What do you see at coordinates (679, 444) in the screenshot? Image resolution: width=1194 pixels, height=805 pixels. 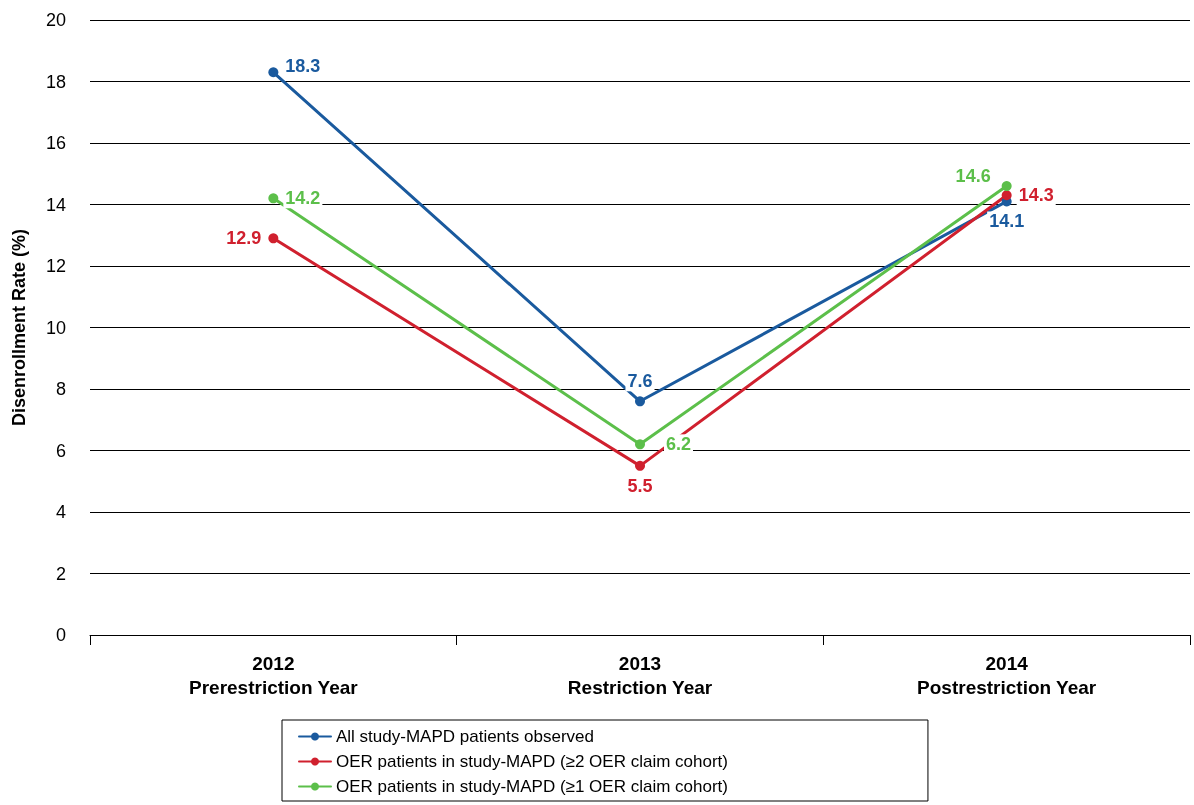 I see `data-label: 6.2` at bounding box center [679, 444].